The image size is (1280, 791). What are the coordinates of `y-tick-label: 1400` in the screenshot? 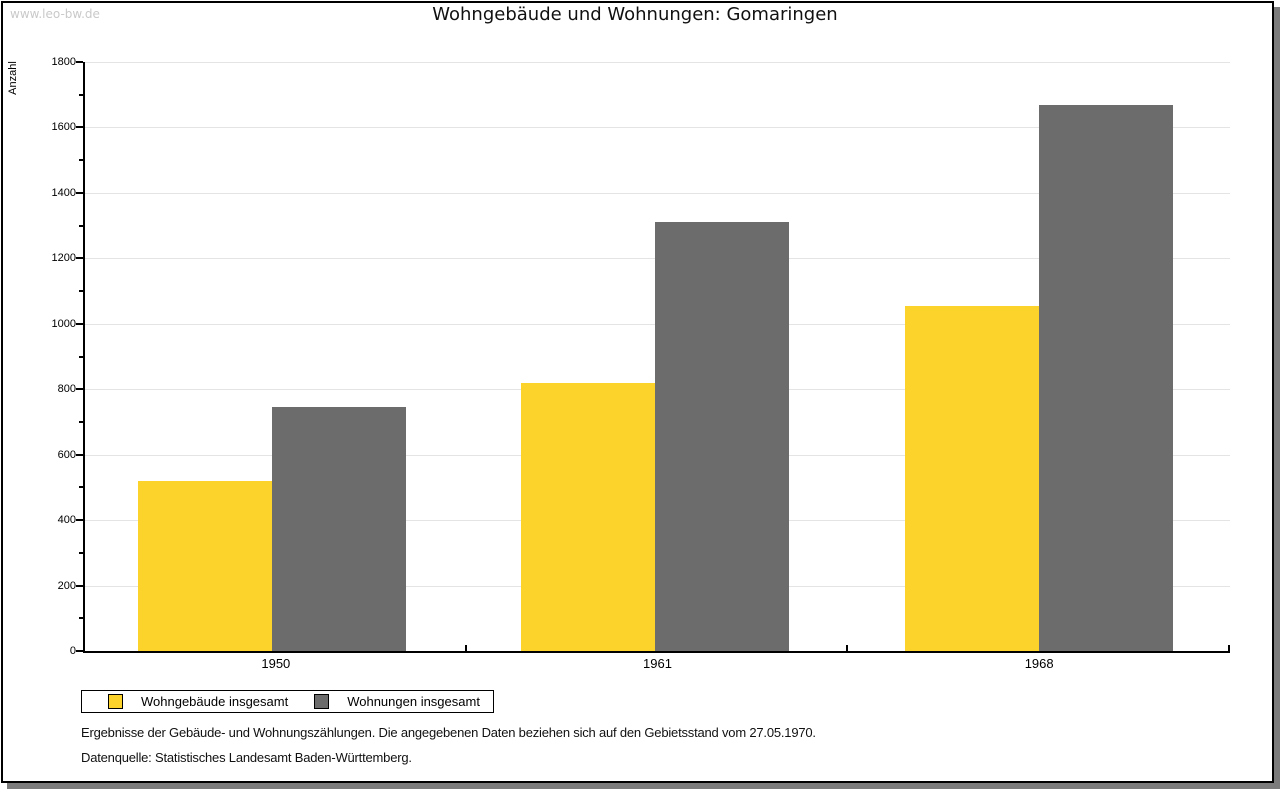 It's located at (63, 192).